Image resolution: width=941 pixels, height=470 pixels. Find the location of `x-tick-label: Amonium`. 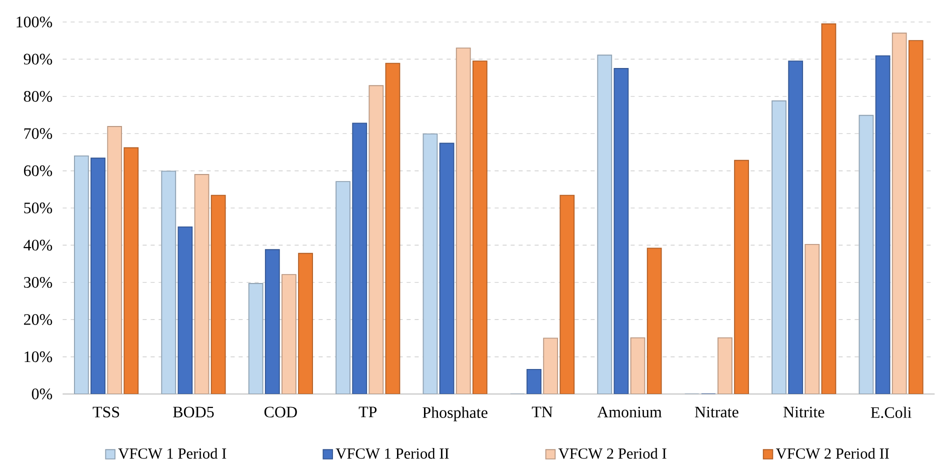

x-tick-label: Amonium is located at coordinates (629, 412).